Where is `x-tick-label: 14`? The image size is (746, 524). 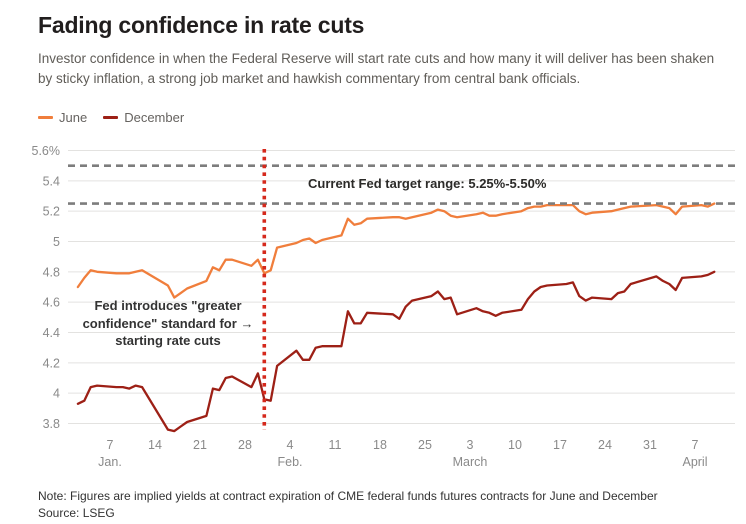
x-tick-label: 14 is located at coordinates (155, 445).